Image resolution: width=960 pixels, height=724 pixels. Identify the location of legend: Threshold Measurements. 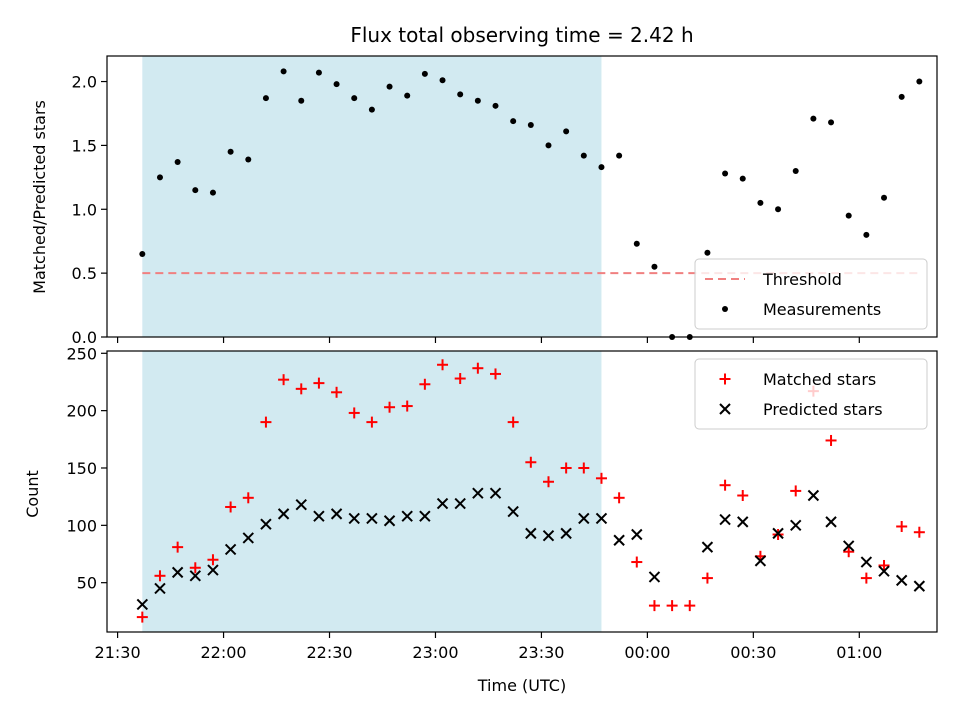
(811, 294).